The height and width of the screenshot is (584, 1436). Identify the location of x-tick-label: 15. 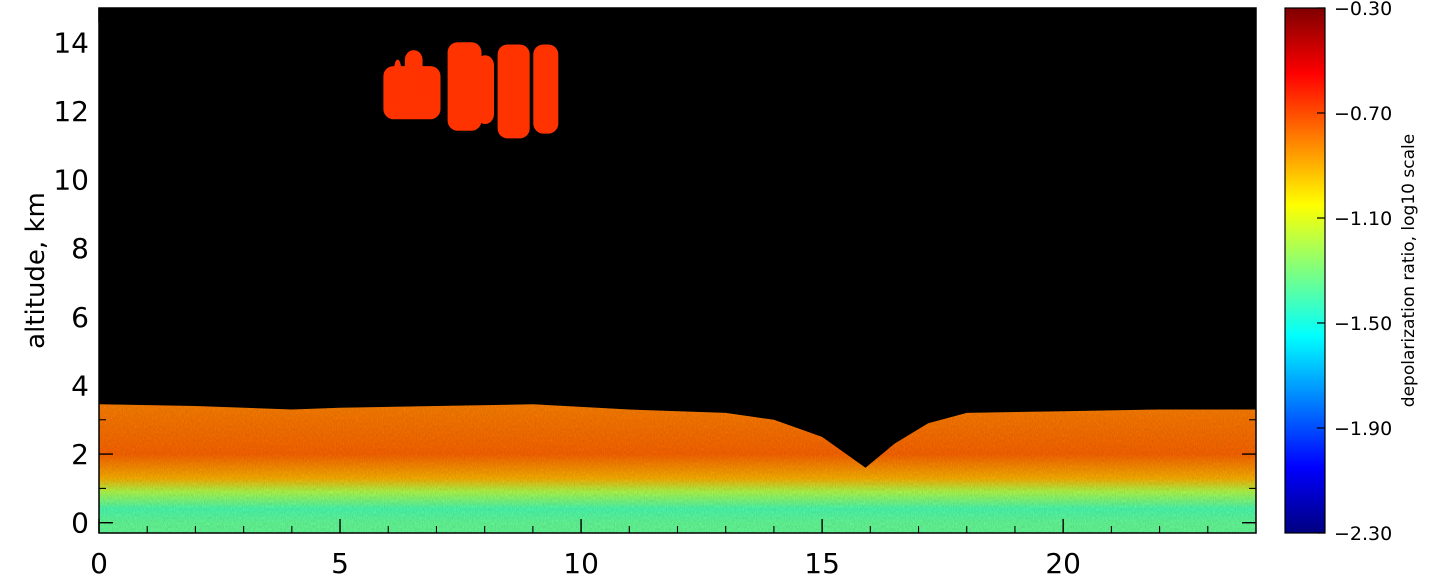
(822, 563).